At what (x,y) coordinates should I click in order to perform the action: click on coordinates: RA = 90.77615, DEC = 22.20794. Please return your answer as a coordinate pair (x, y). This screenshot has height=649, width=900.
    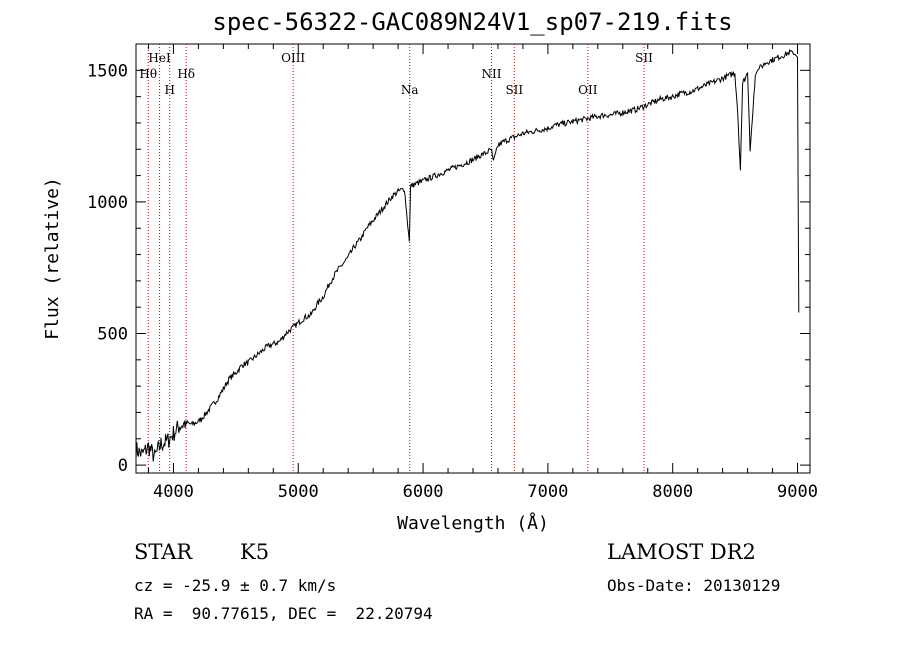
    Looking at the image, I should click on (283, 613).